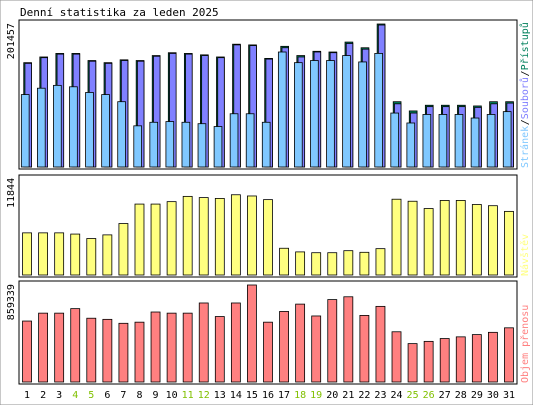 The height and width of the screenshot is (410, 533). Describe the element at coordinates (300, 395) in the screenshot. I see `x-tick-label-18: 18` at that location.